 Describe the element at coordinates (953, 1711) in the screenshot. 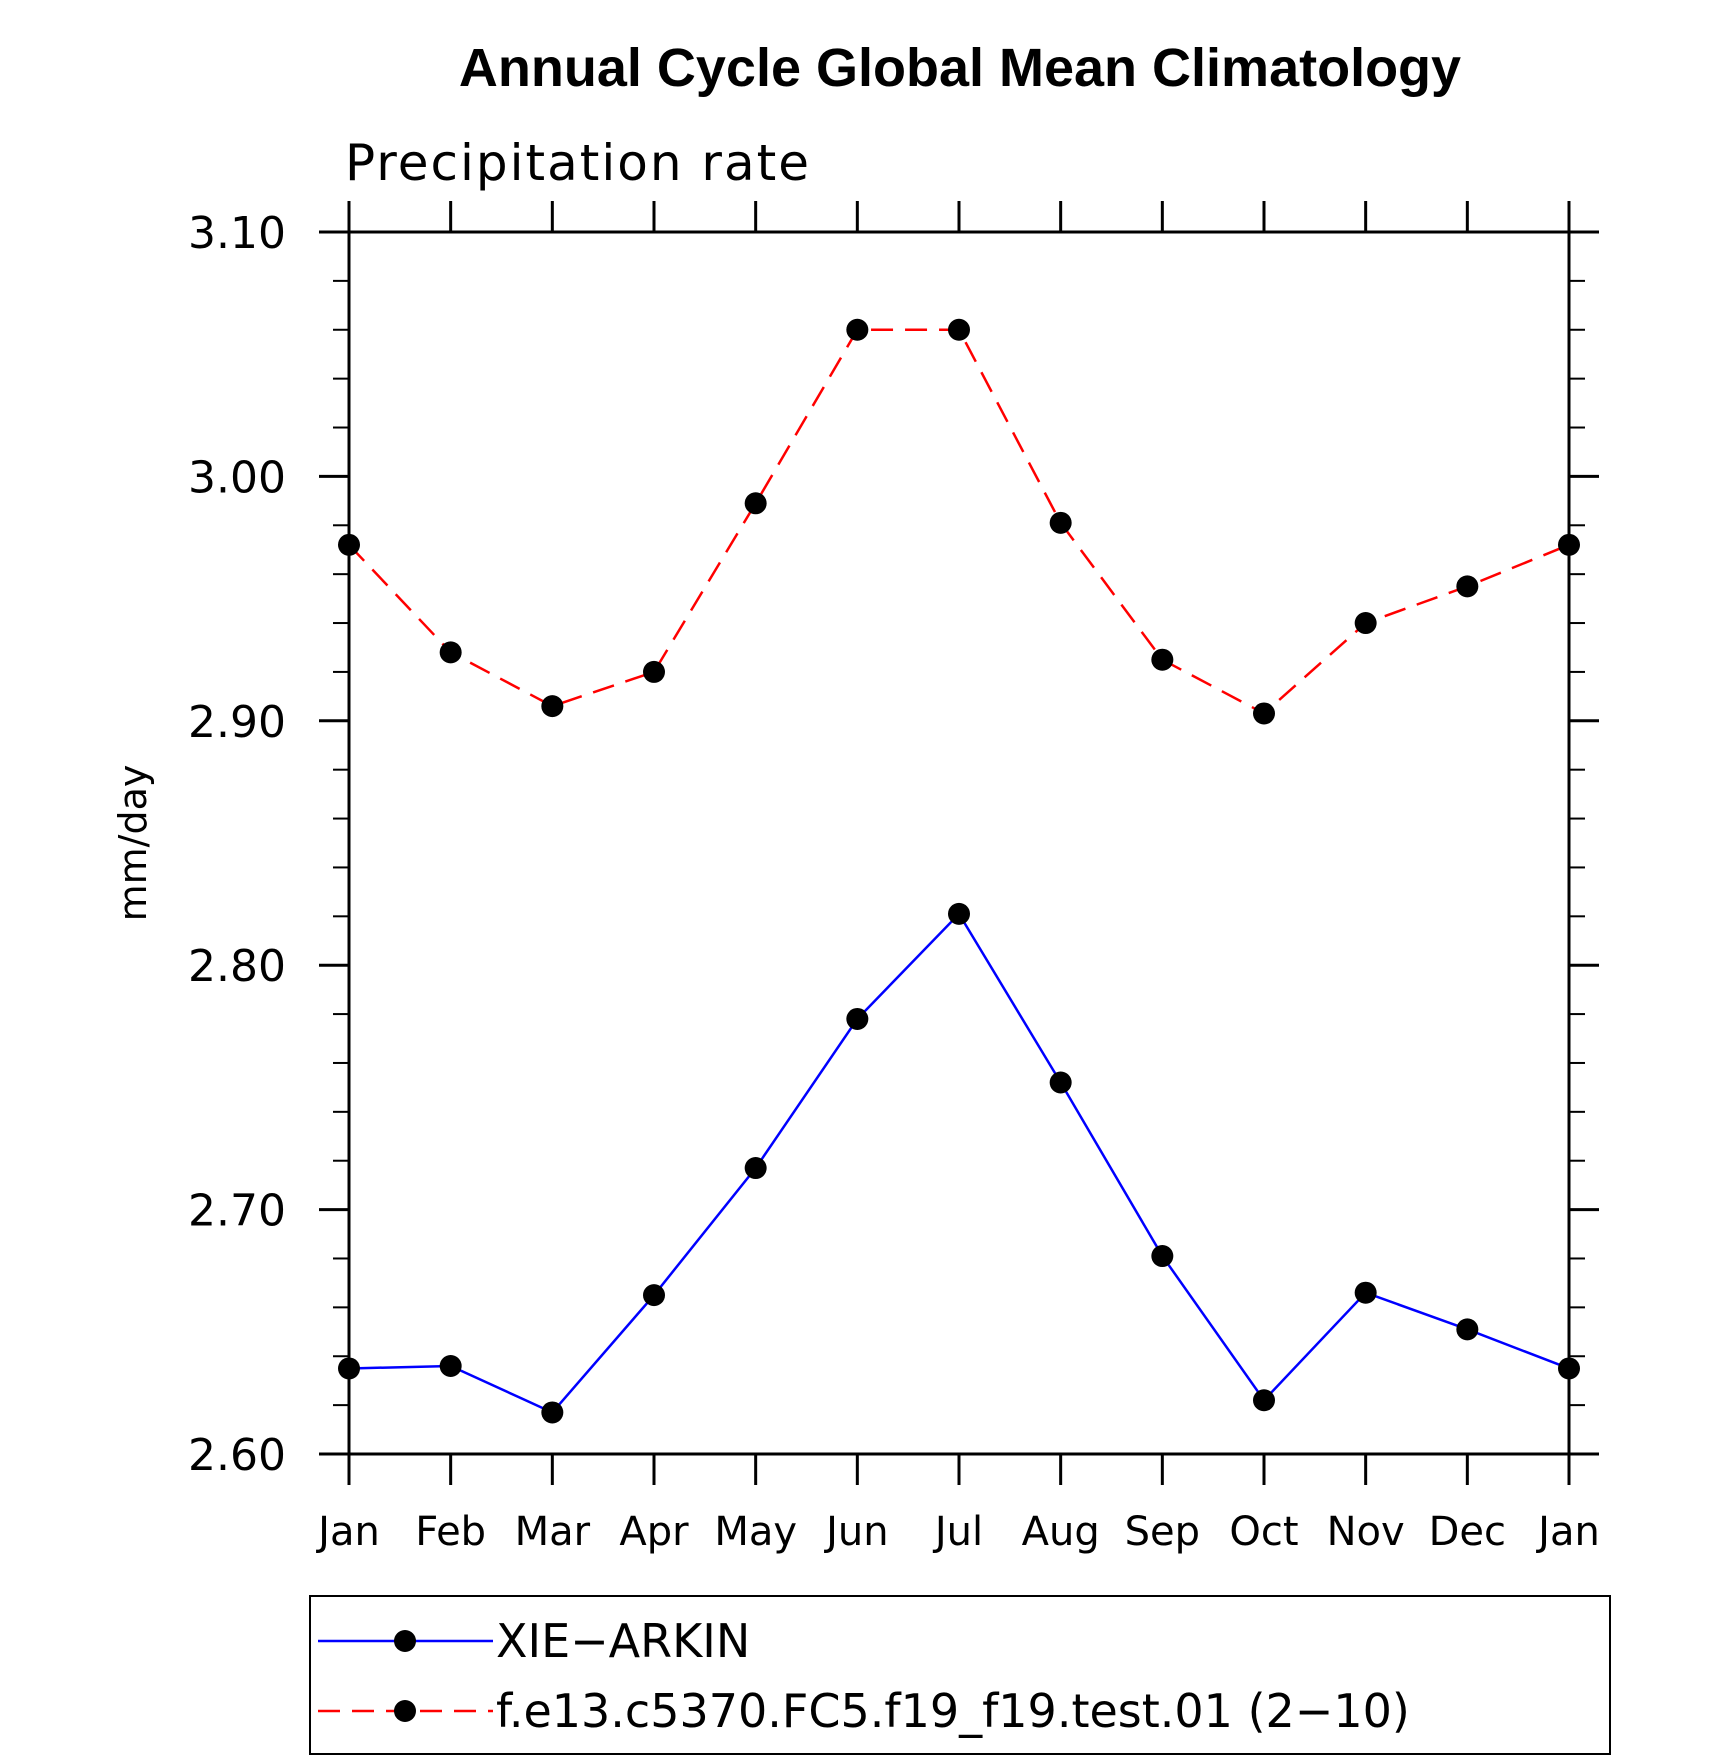

I see `legend-label-series-2: f.e13.c5370.FC5.f19_f19.test.01 (2−10)` at that location.